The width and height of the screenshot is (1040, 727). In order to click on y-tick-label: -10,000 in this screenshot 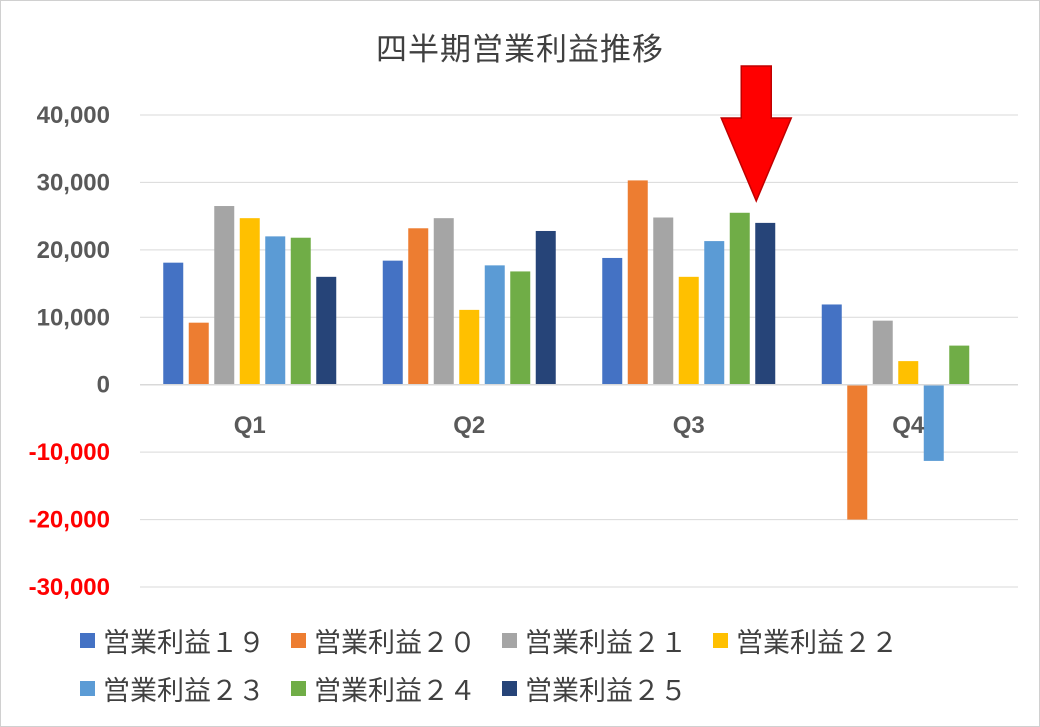, I will do `click(69, 452)`.